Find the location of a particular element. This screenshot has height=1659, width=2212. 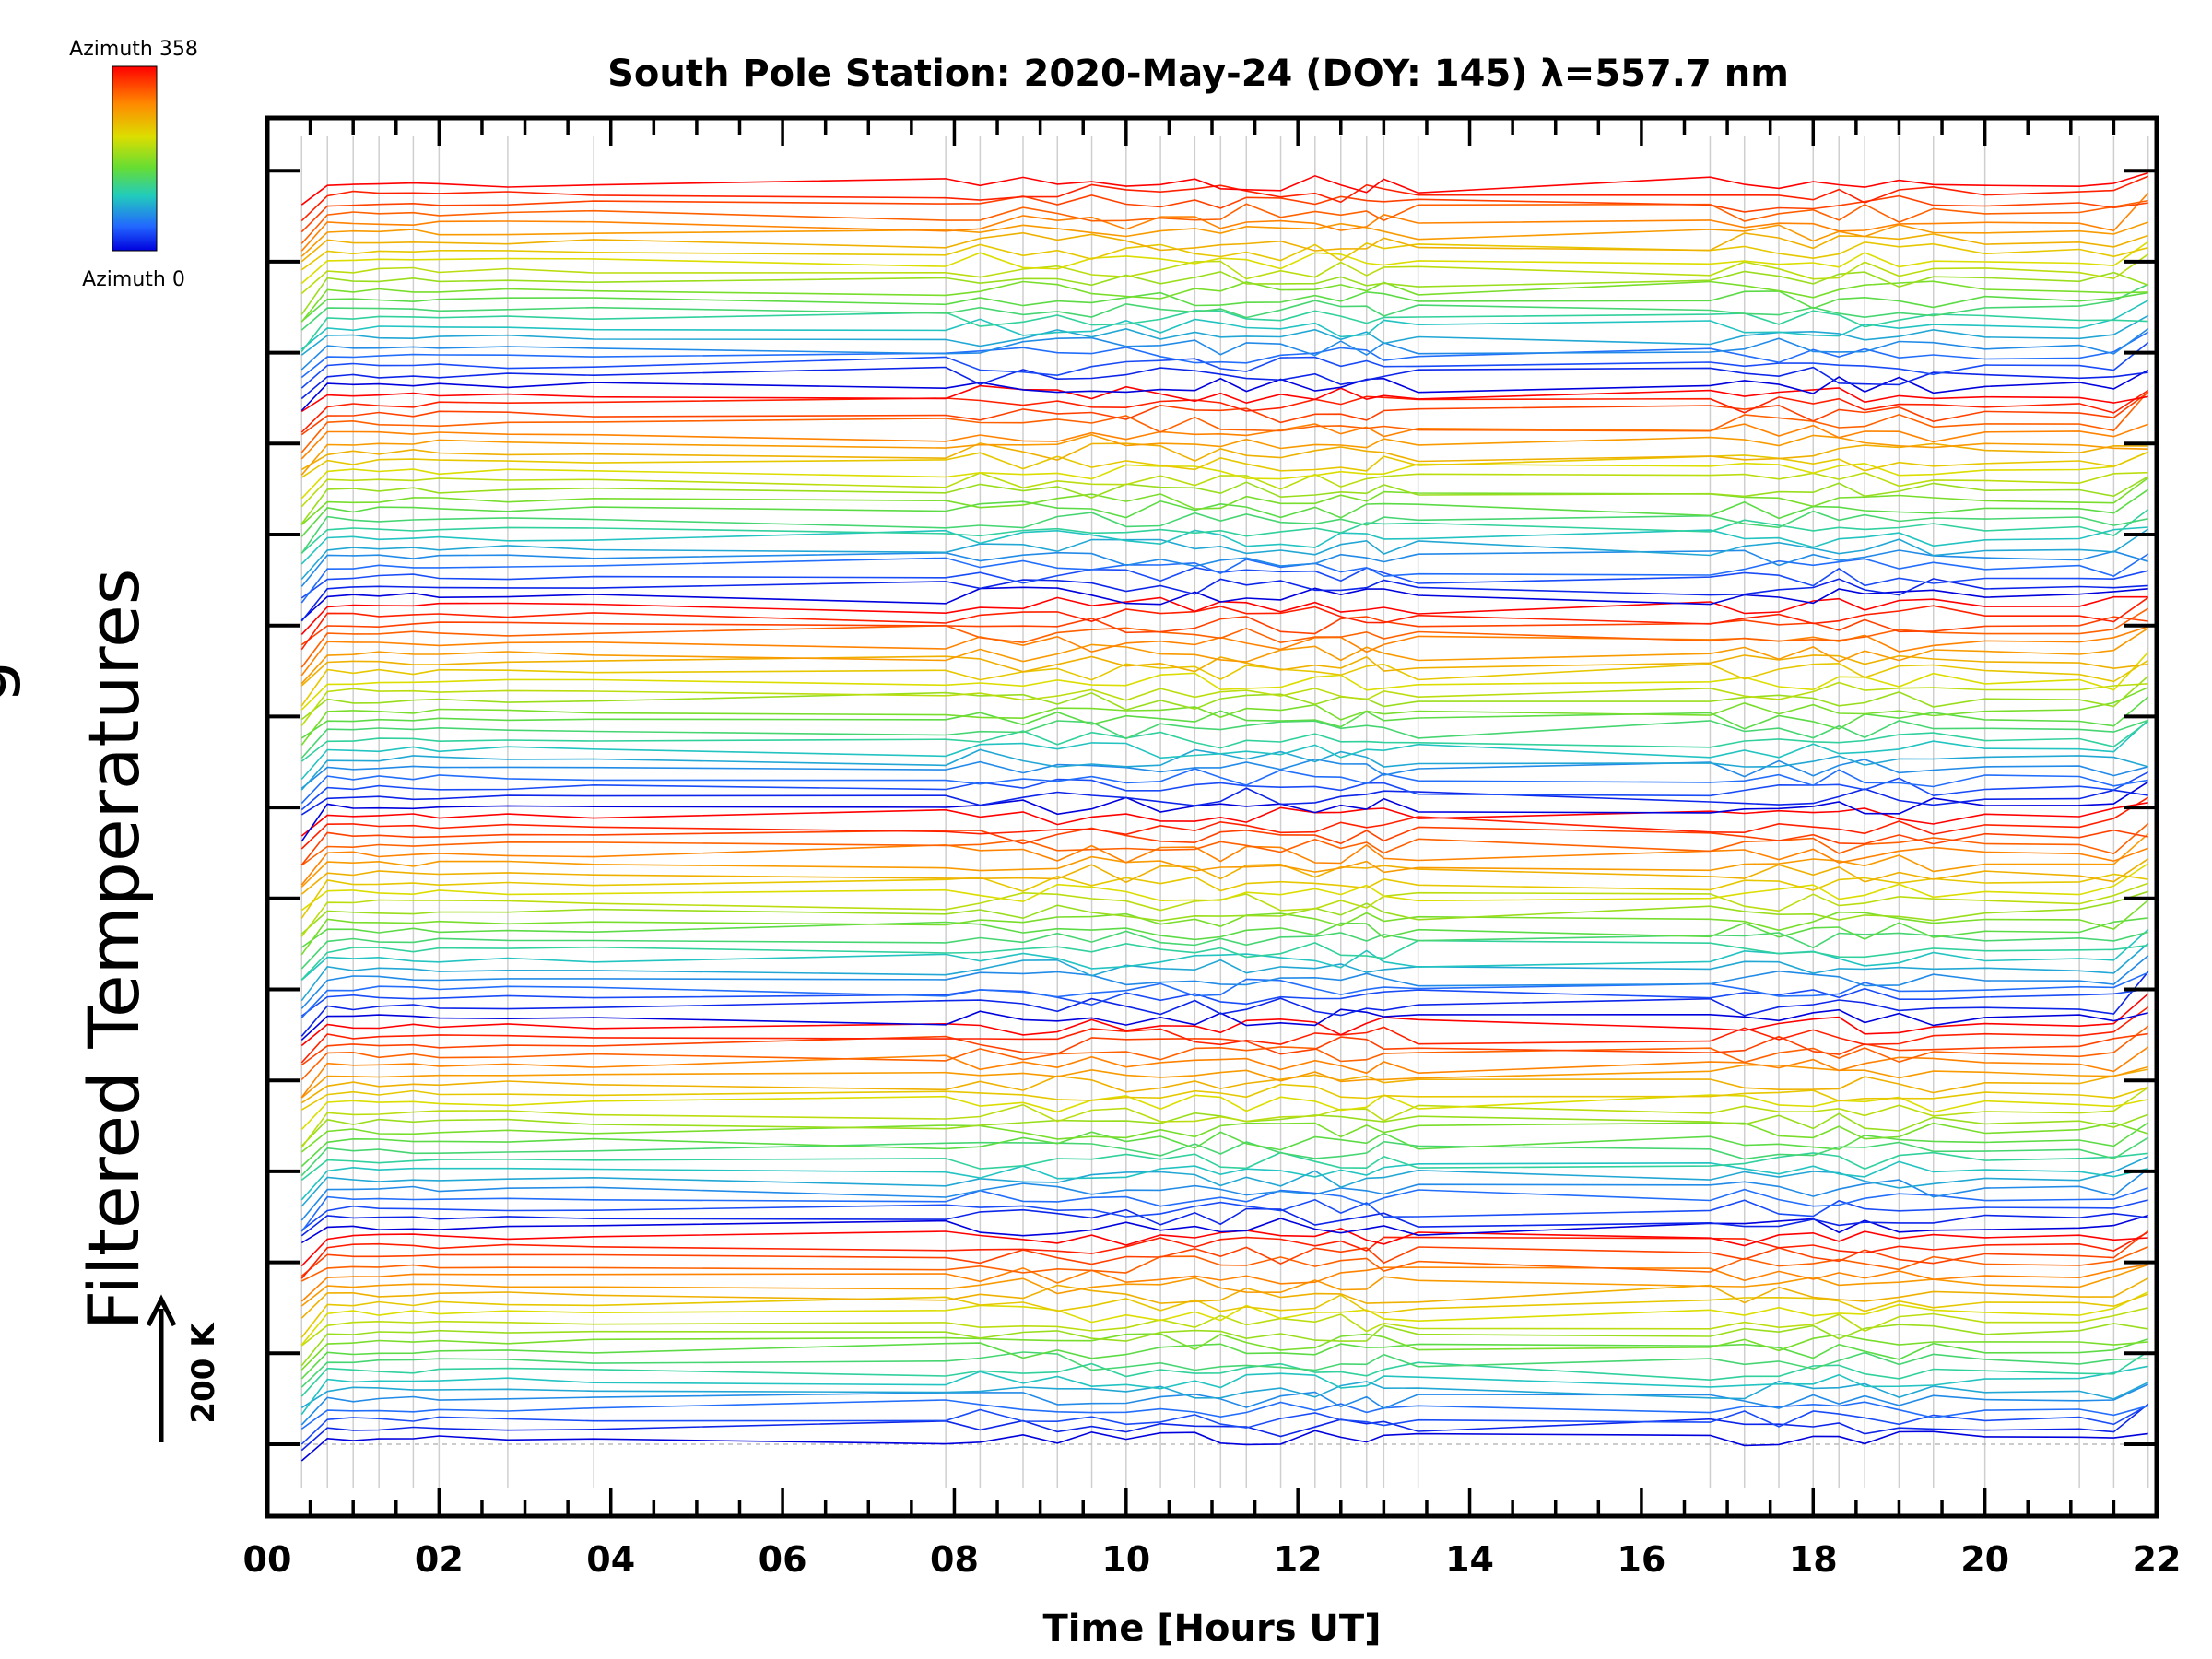

x-tick-label-08: 08 is located at coordinates (954, 1559).